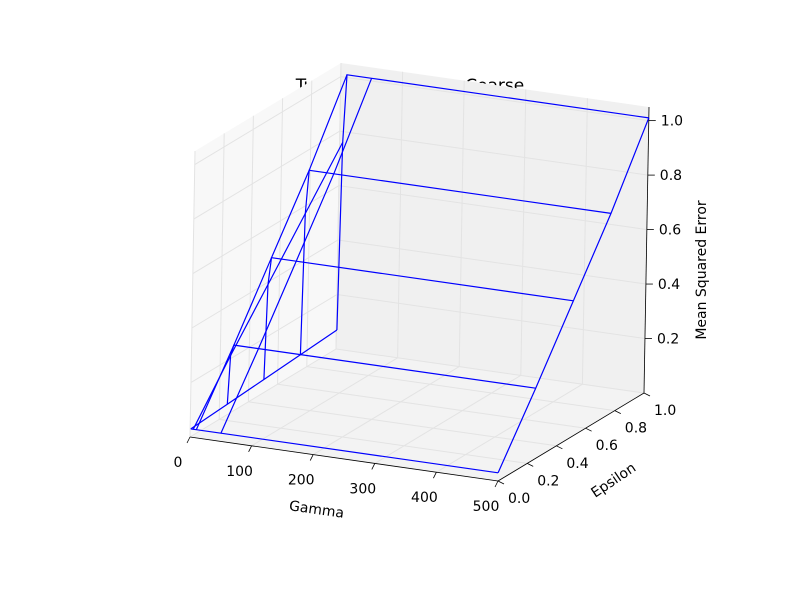 The width and height of the screenshot is (800, 600). Describe the element at coordinates (486, 507) in the screenshot. I see `x-tick-label: 500` at that location.